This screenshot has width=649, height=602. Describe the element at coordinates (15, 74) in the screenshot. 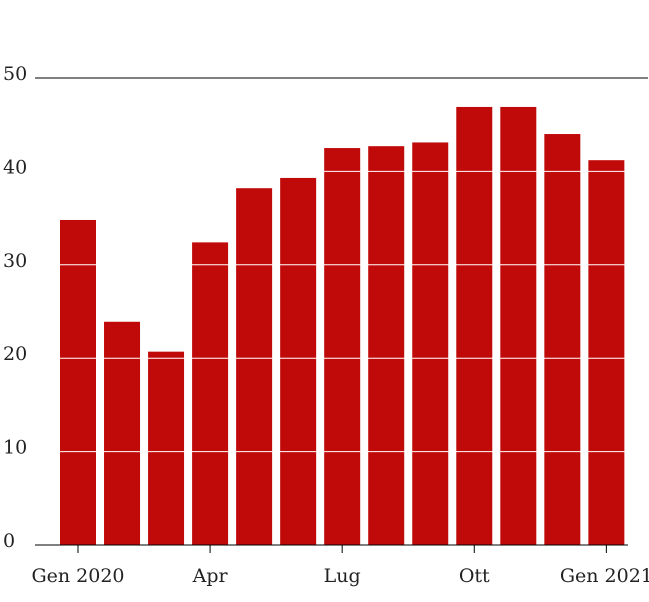

I see `y-tick-label-5: 50` at that location.